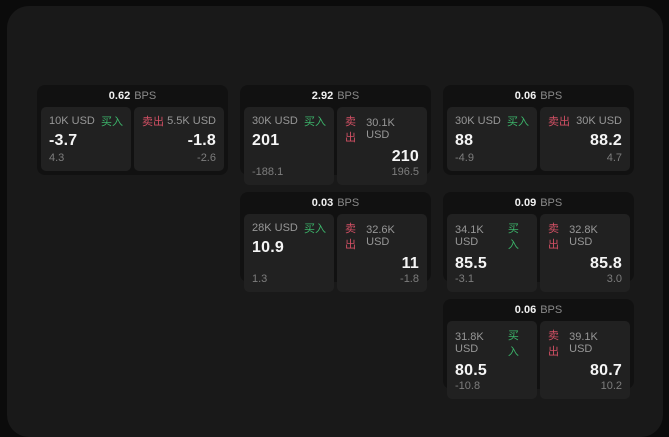 This screenshot has width=669, height=437. Describe the element at coordinates (382, 146) in the screenshot. I see `sell-panel: 卖出 30.1K USD 210 196.5` at that location.